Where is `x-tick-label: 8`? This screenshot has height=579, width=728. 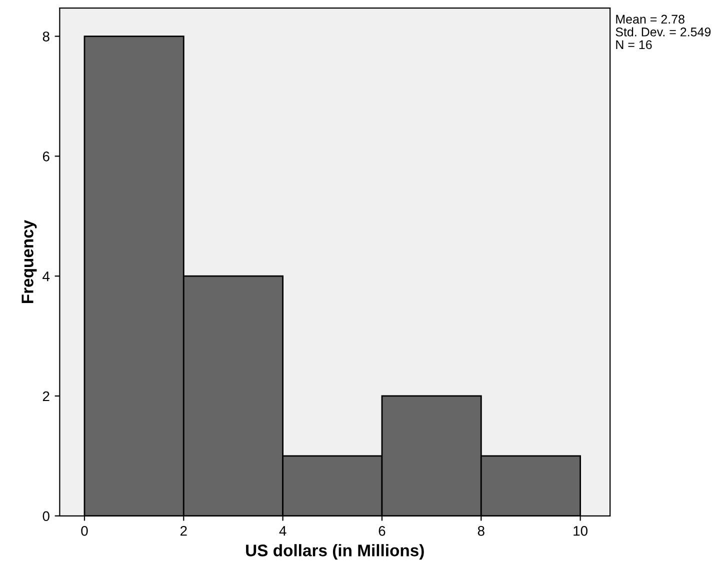
x-tick-label: 8 is located at coordinates (481, 531).